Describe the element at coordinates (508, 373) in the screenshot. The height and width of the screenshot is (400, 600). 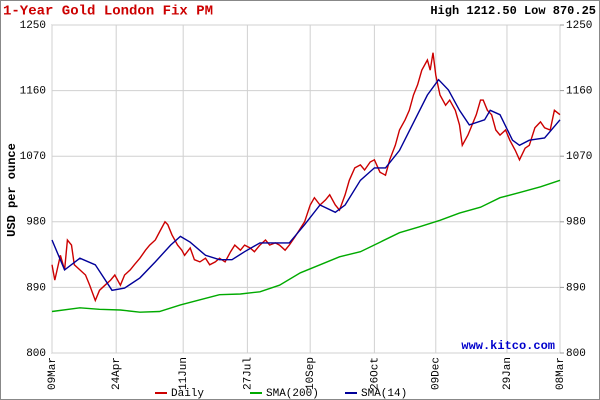
I see `x-tick-label: 29Jan` at that location.